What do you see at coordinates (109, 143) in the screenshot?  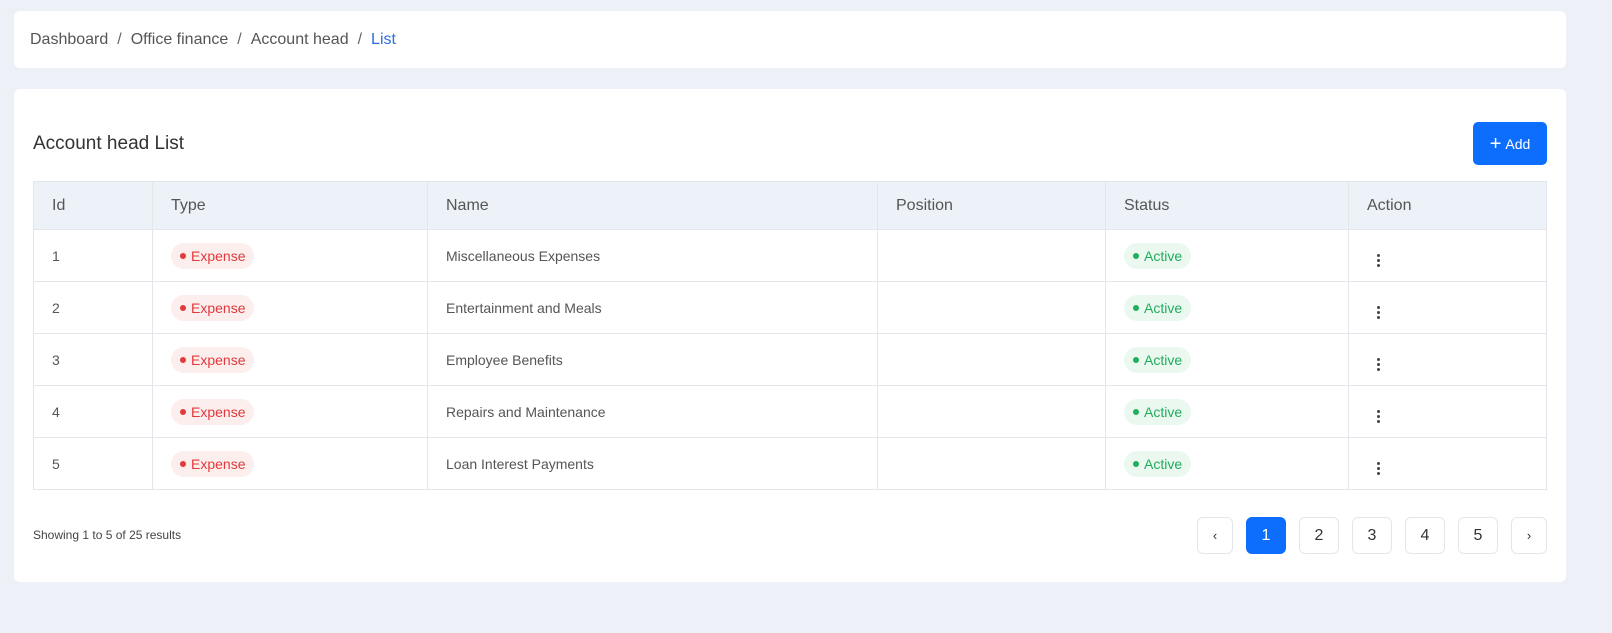 I see `page-title: Account head List` at bounding box center [109, 143].